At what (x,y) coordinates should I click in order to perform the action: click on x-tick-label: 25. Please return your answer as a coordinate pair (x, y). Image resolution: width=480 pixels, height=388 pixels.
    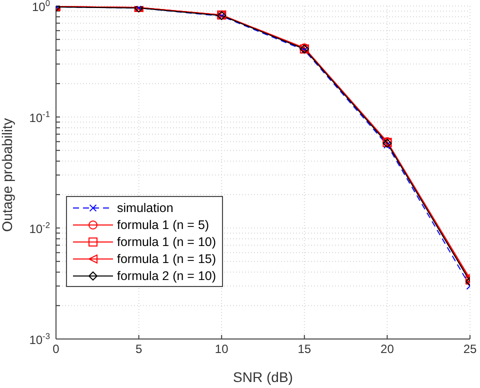
    Looking at the image, I should click on (470, 349).